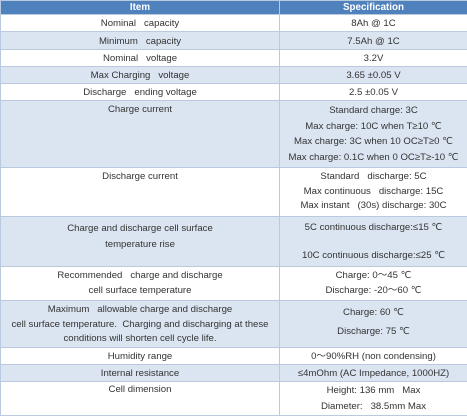 The image size is (467, 416). I want to click on item-cell: Humidity range, so click(140, 356).